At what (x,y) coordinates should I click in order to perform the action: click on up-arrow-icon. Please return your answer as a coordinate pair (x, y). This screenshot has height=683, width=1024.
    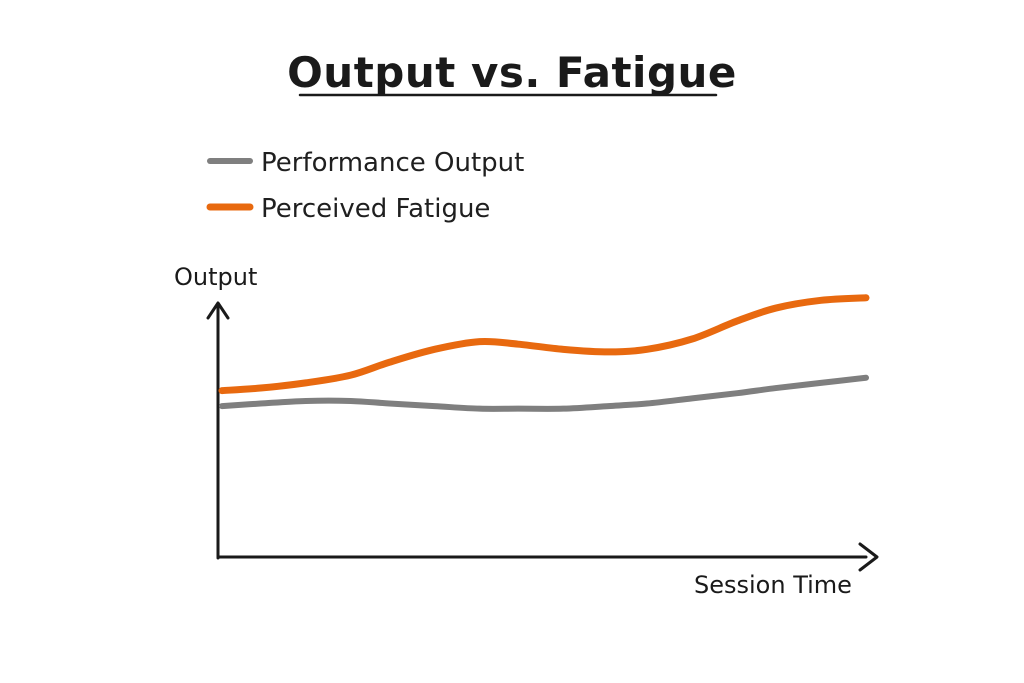
    Looking at the image, I should click on (218, 310).